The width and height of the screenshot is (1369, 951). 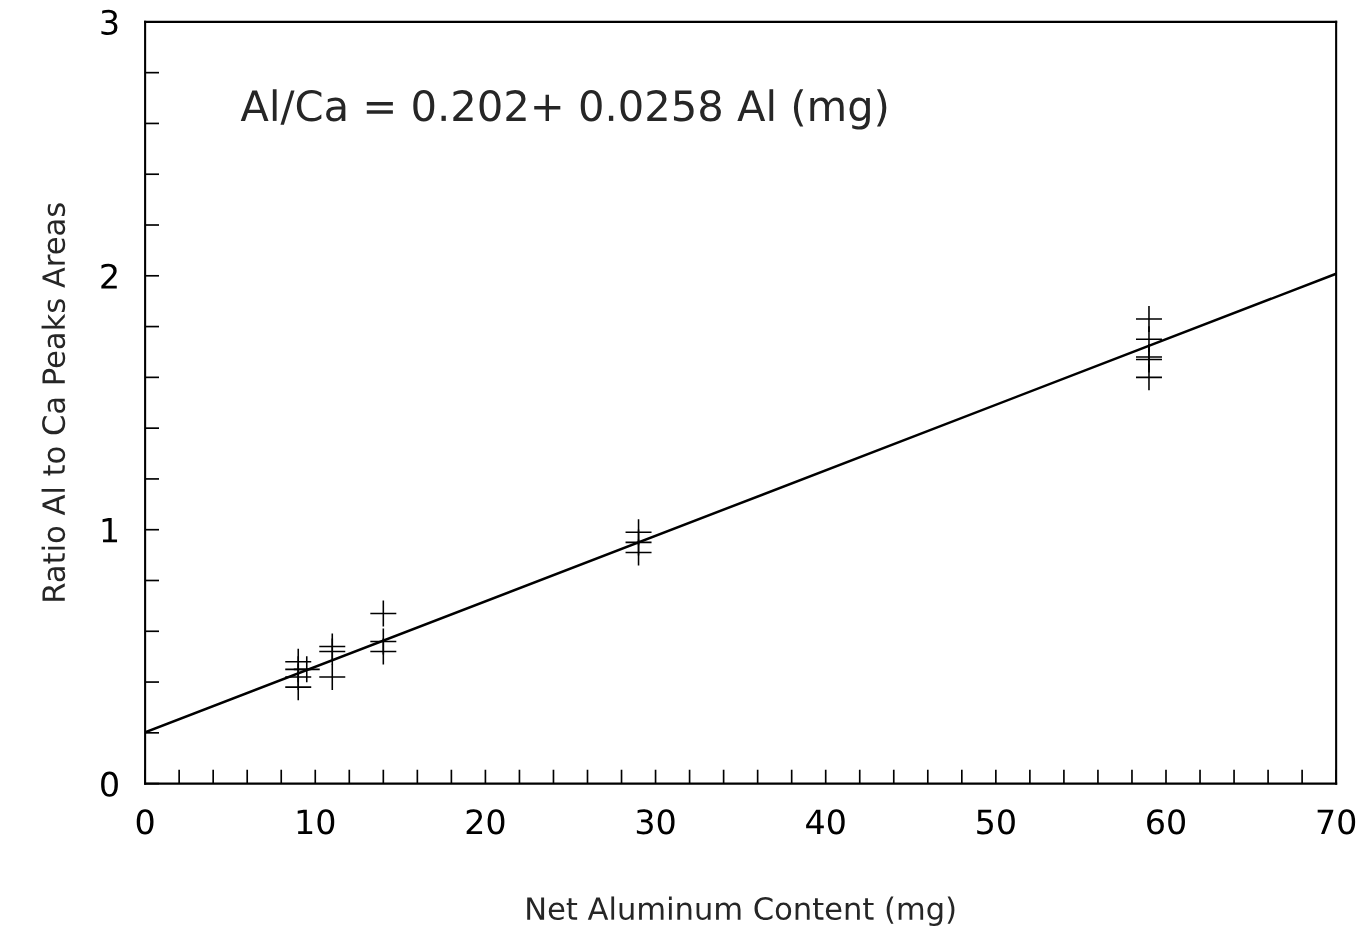 I want to click on x-tick-label: 60, so click(x=1166, y=822).